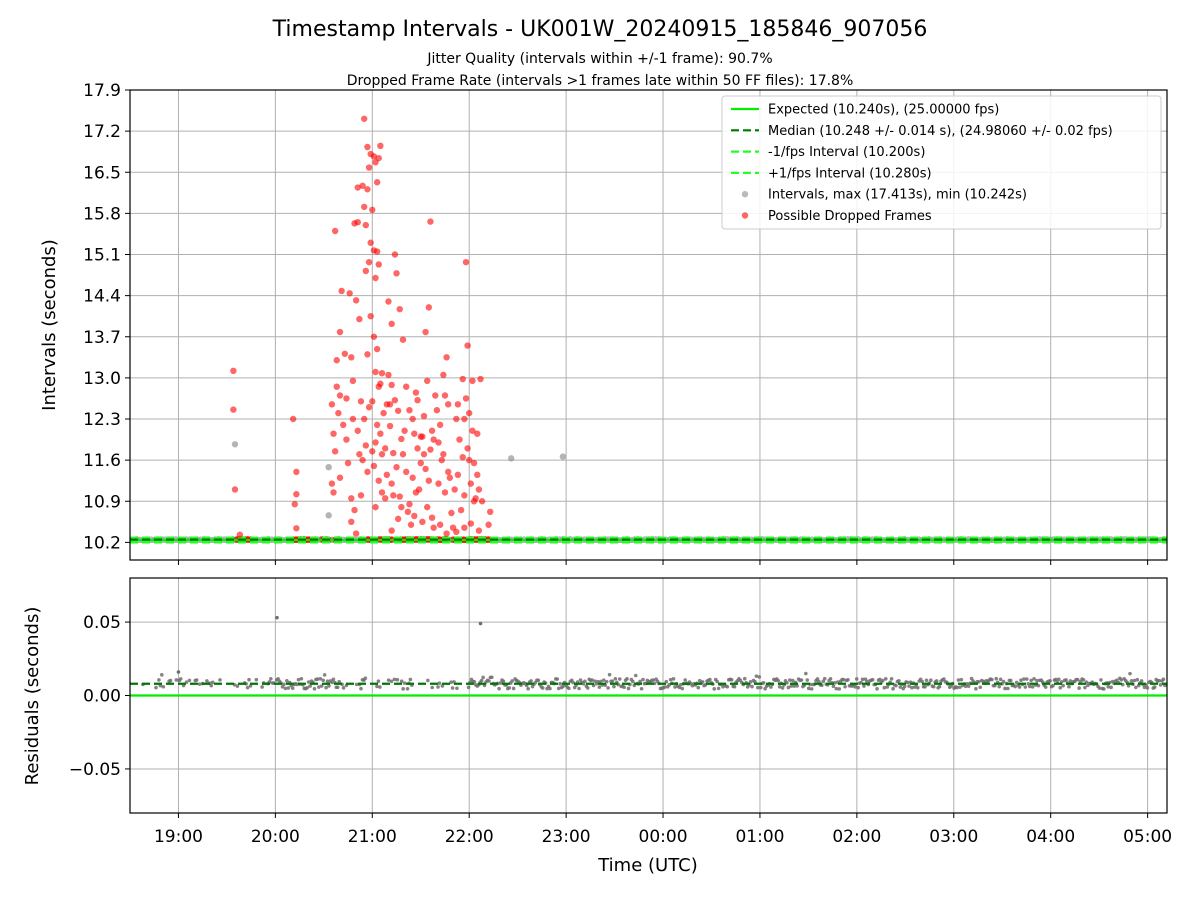  What do you see at coordinates (469, 837) in the screenshot?
I see `x-tick-label: 22:00` at bounding box center [469, 837].